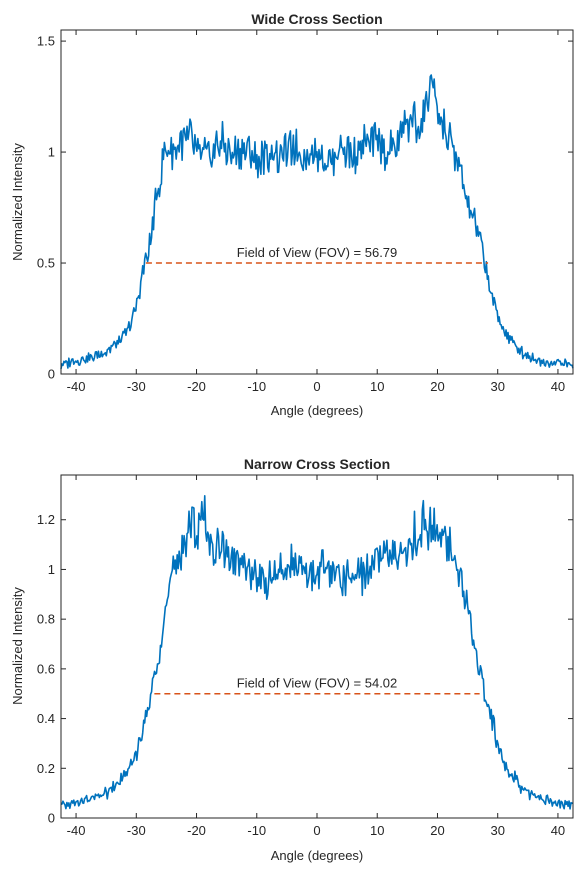  Describe the element at coordinates (46, 668) in the screenshot. I see `y-tick-label: 0.6` at that location.